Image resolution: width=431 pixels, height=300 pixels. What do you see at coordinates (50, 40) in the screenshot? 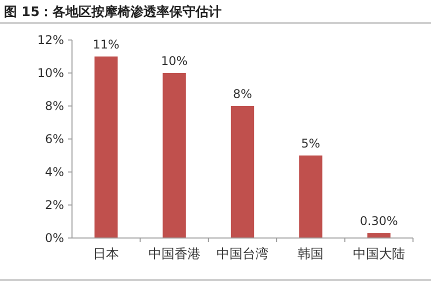
I see `y-tick-label: 12%` at bounding box center [50, 40].